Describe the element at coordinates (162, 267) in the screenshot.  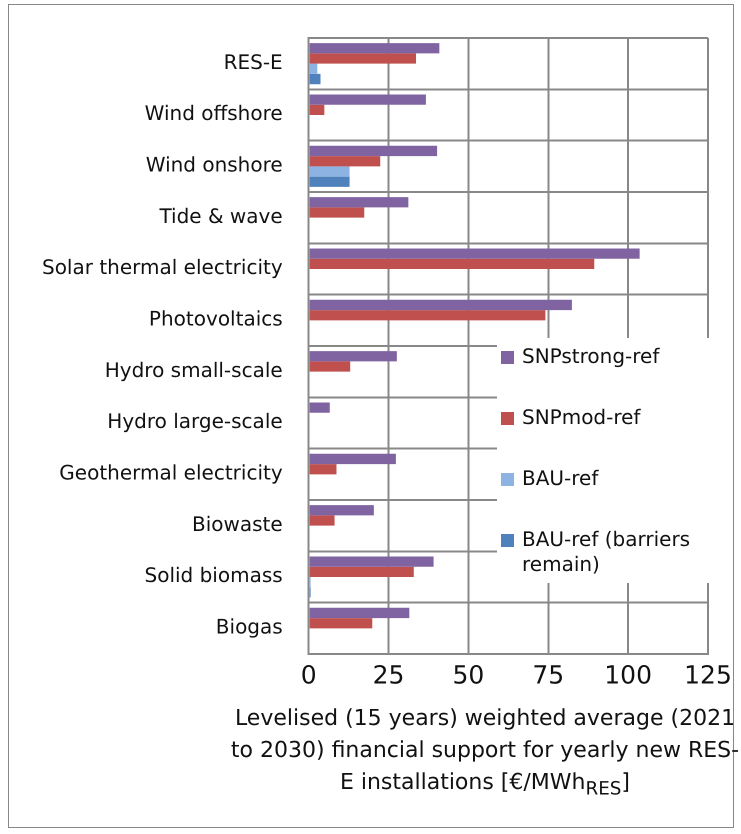
I see `y-tick-label: Solar thermal electricity` at that location.